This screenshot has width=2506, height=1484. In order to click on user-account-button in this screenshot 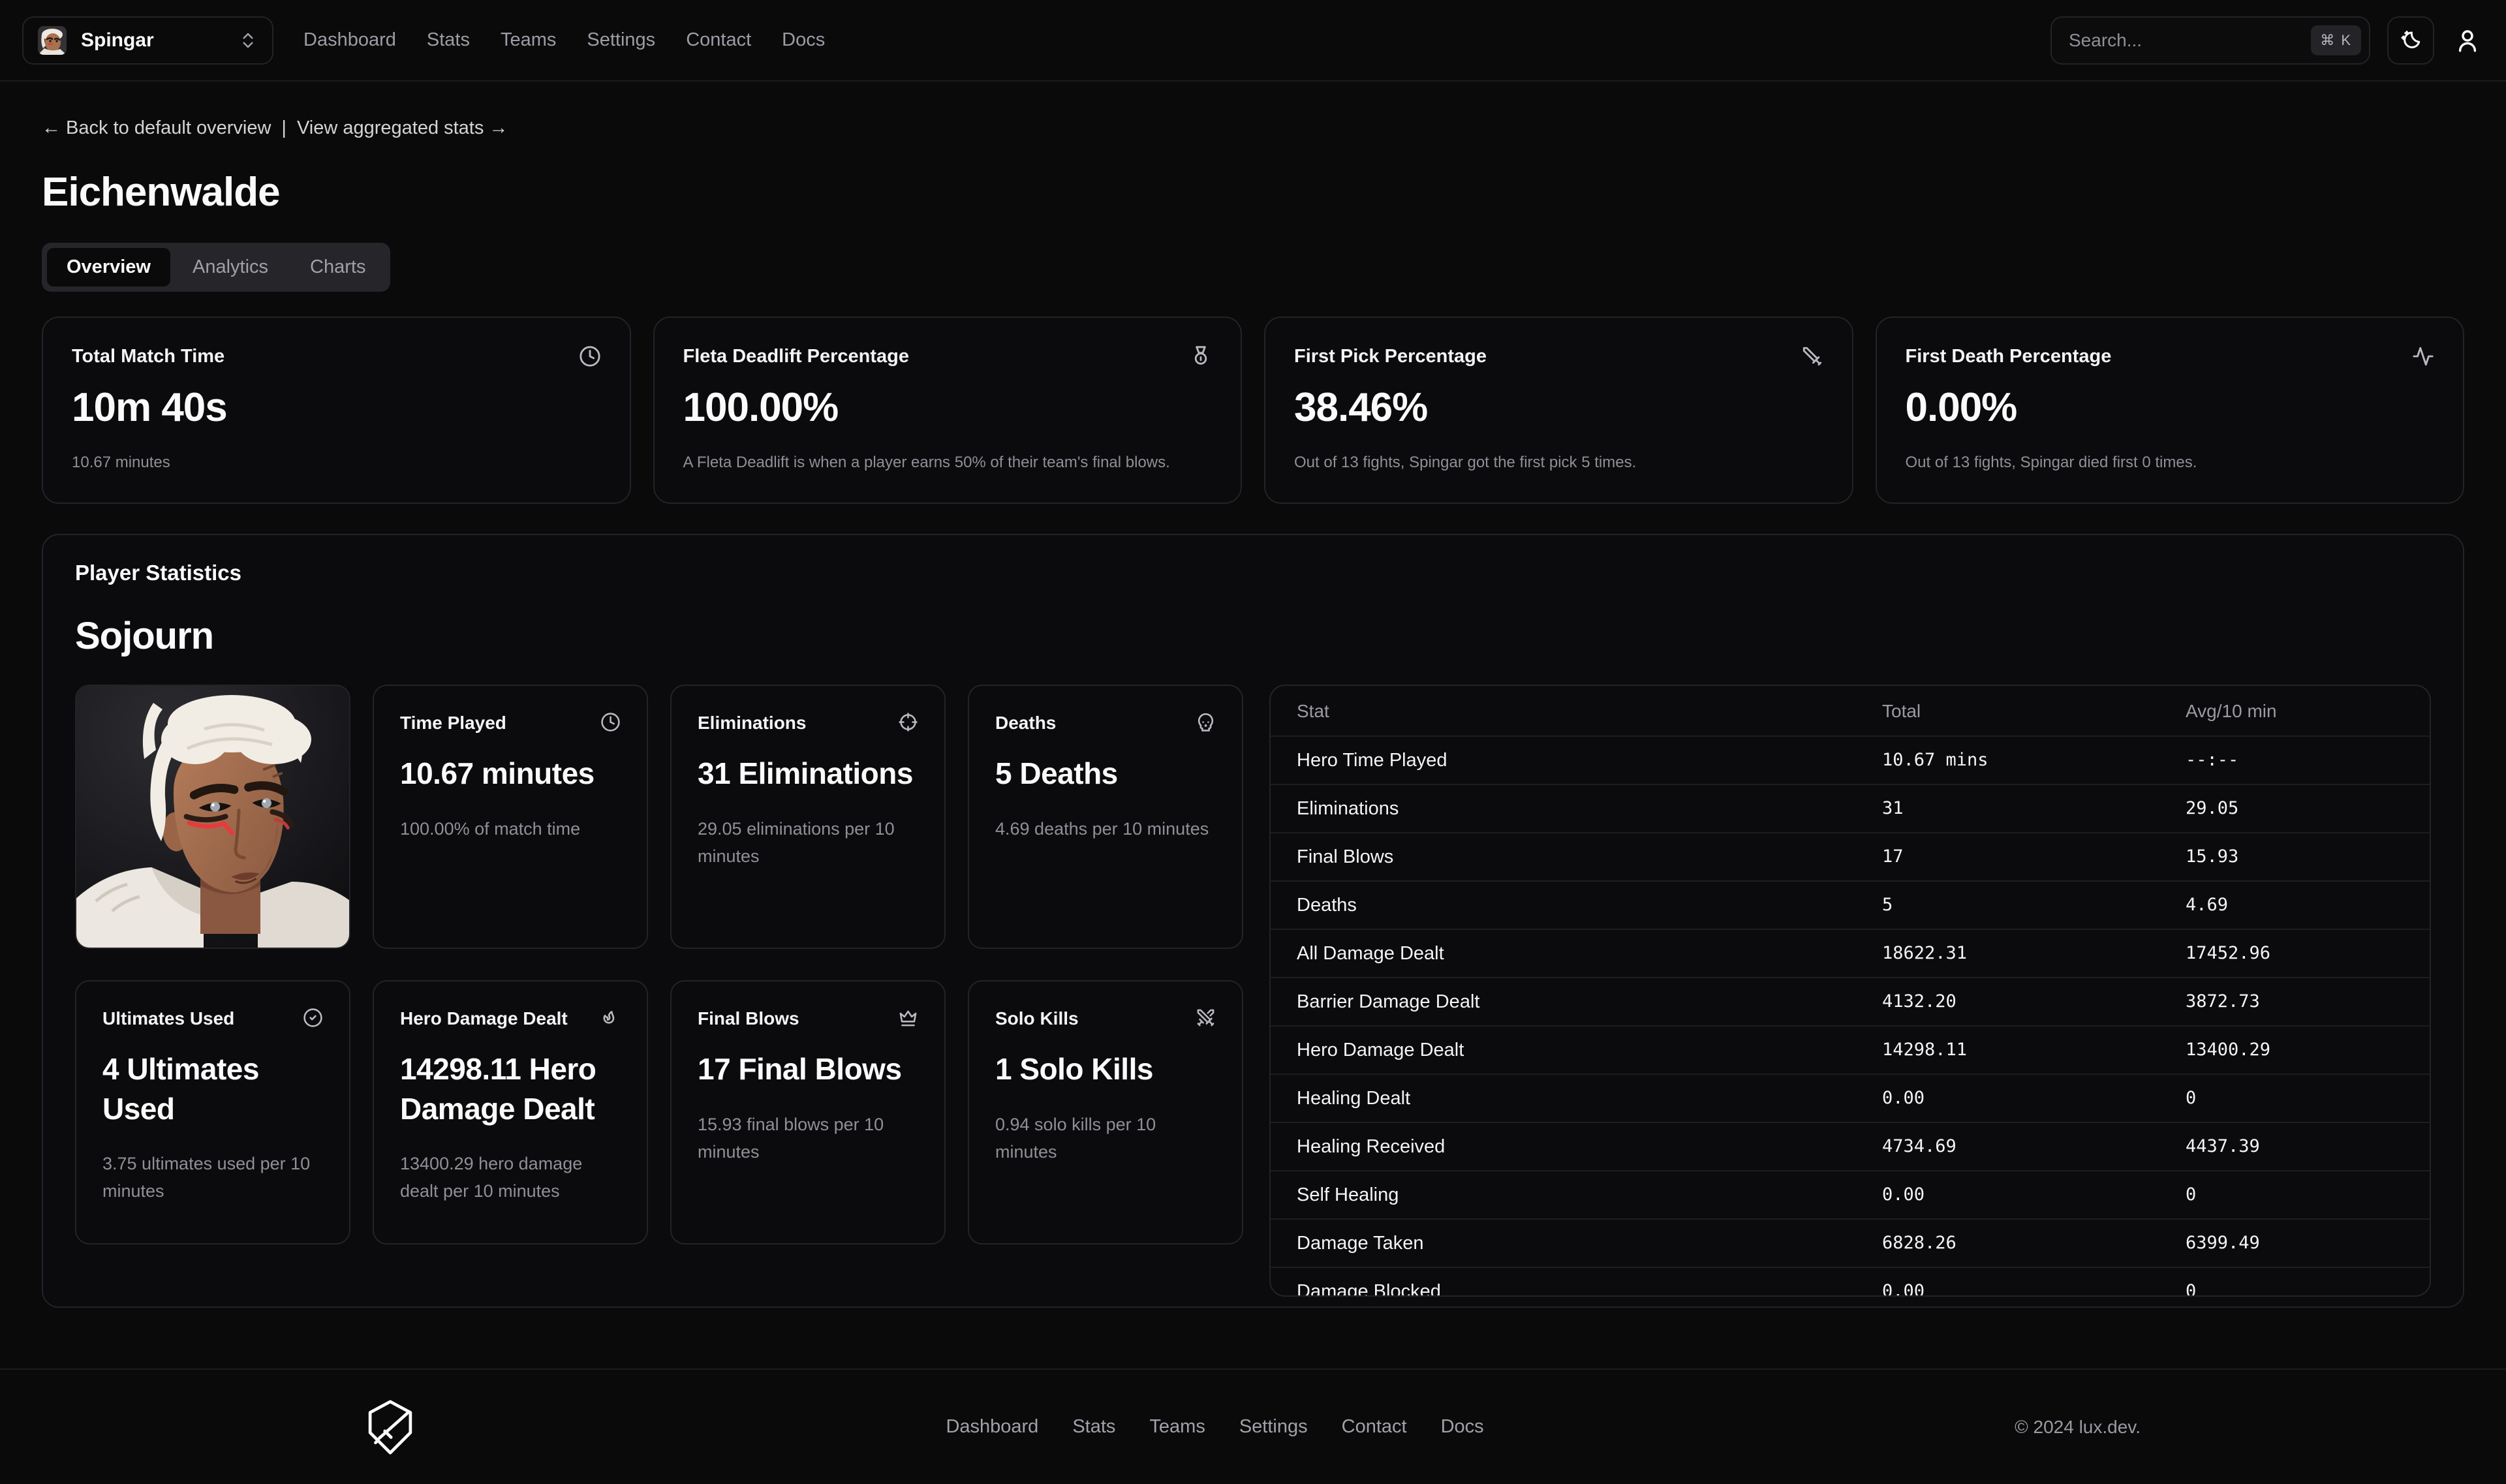, I will do `click(2467, 40)`.